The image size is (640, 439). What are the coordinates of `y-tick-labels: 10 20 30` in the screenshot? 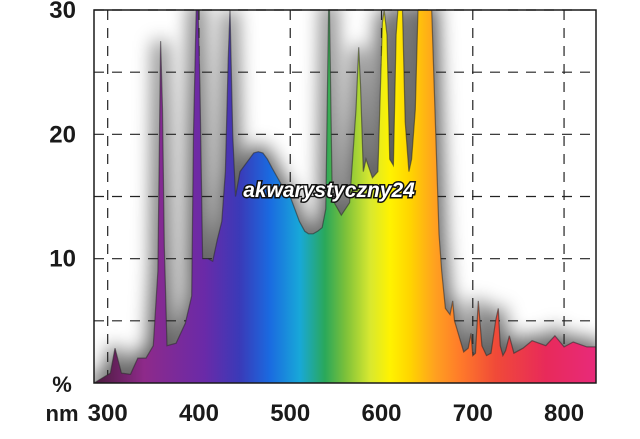 It's located at (62, 136).